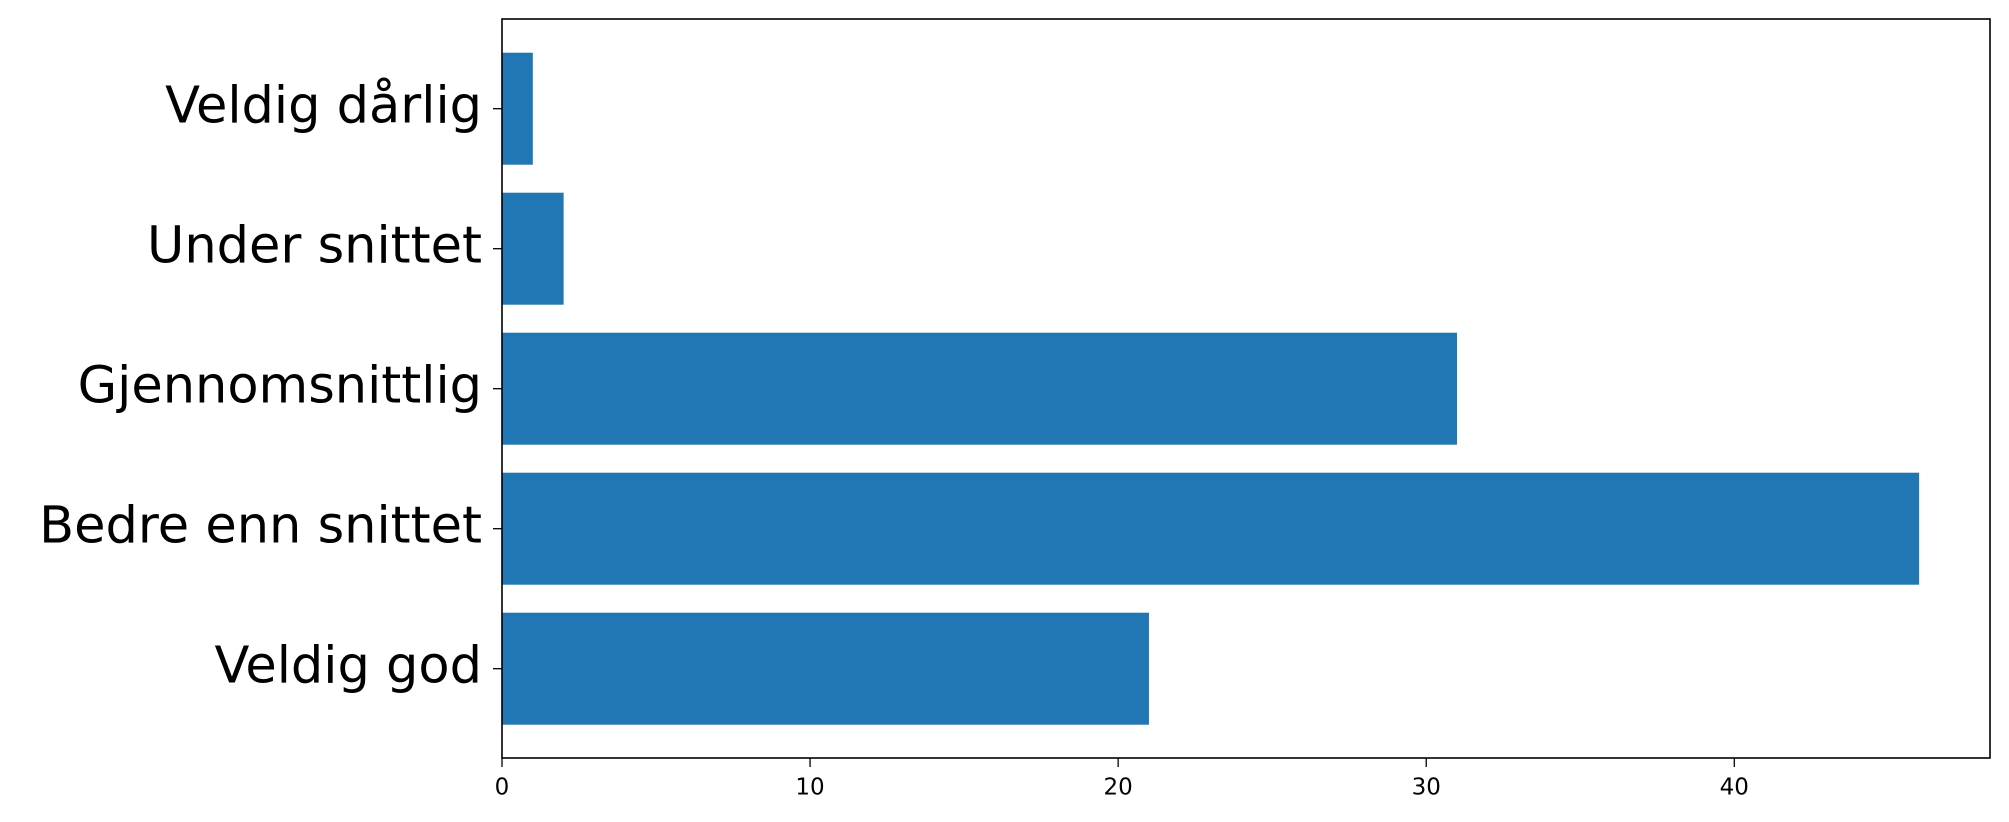  I want to click on x-tick-label: 40, so click(1734, 788).